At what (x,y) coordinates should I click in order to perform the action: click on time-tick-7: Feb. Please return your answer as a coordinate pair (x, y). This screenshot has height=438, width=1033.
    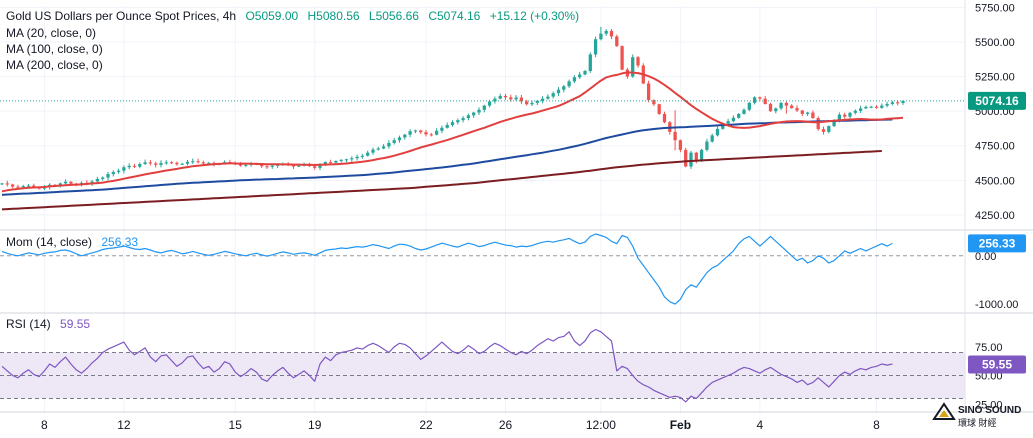
    Looking at the image, I should click on (680, 425).